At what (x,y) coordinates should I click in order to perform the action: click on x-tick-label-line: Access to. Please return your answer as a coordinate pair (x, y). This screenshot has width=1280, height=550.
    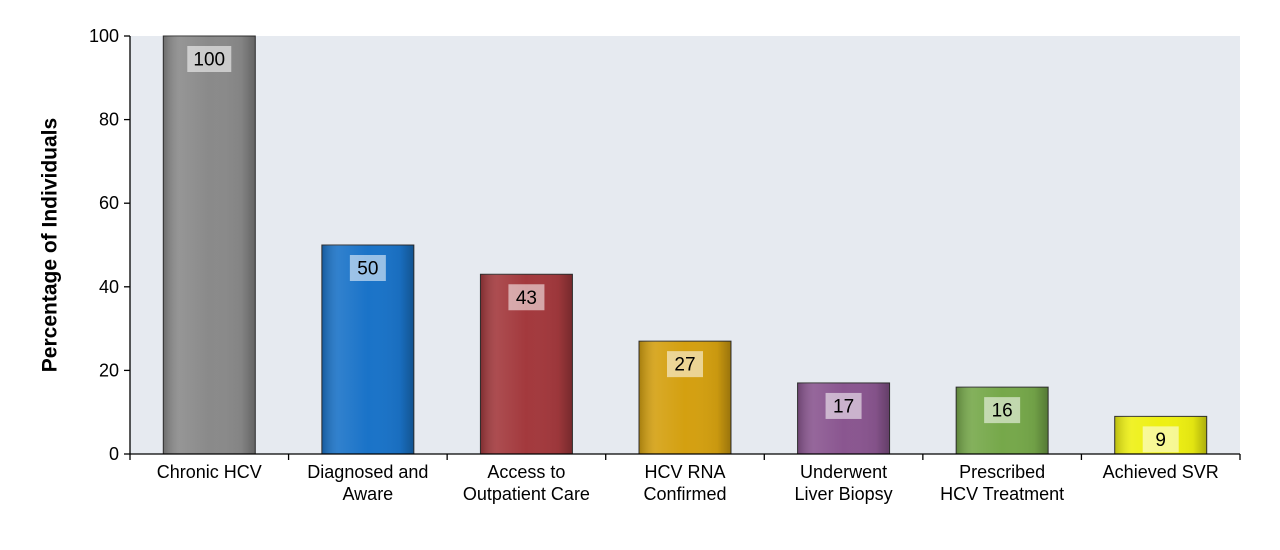
    Looking at the image, I should click on (526, 472).